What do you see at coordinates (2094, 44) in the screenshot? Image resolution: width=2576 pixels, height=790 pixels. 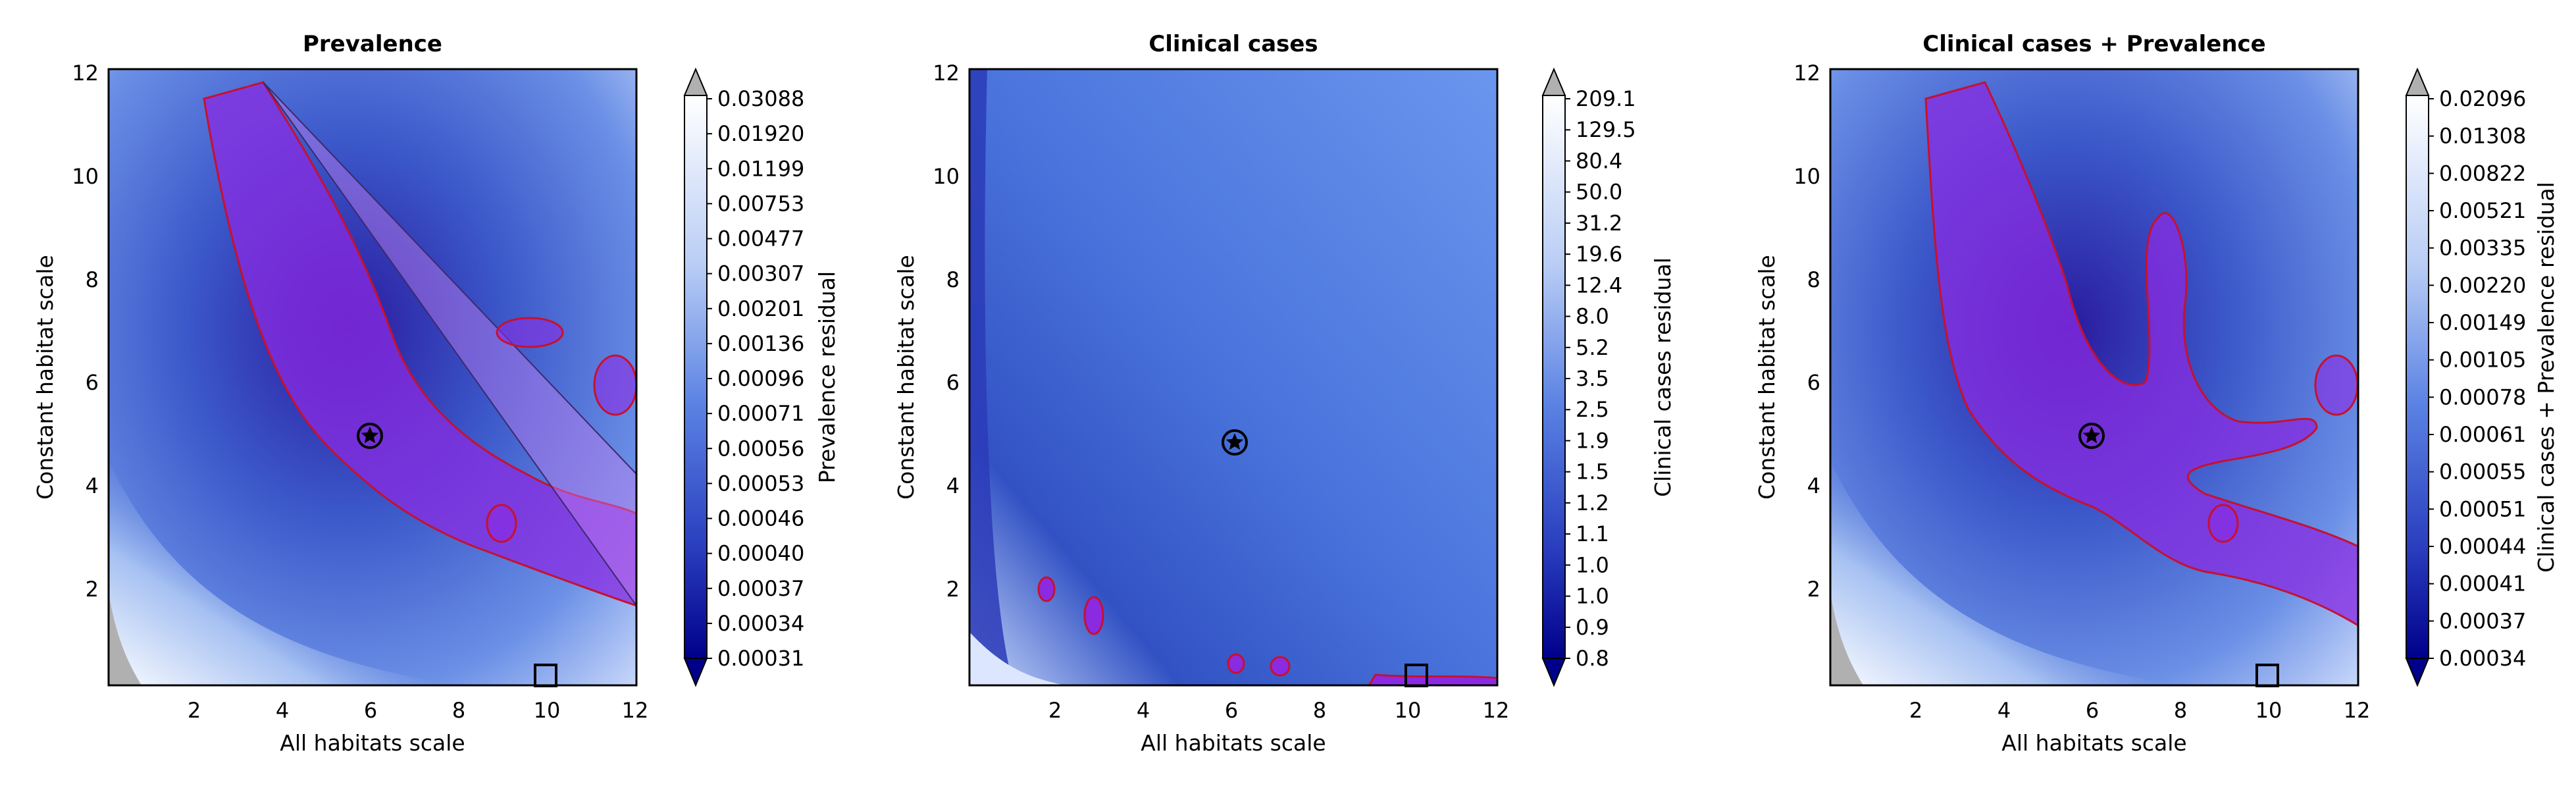 I see `panel-title: Clinical cases + Prevalence` at bounding box center [2094, 44].